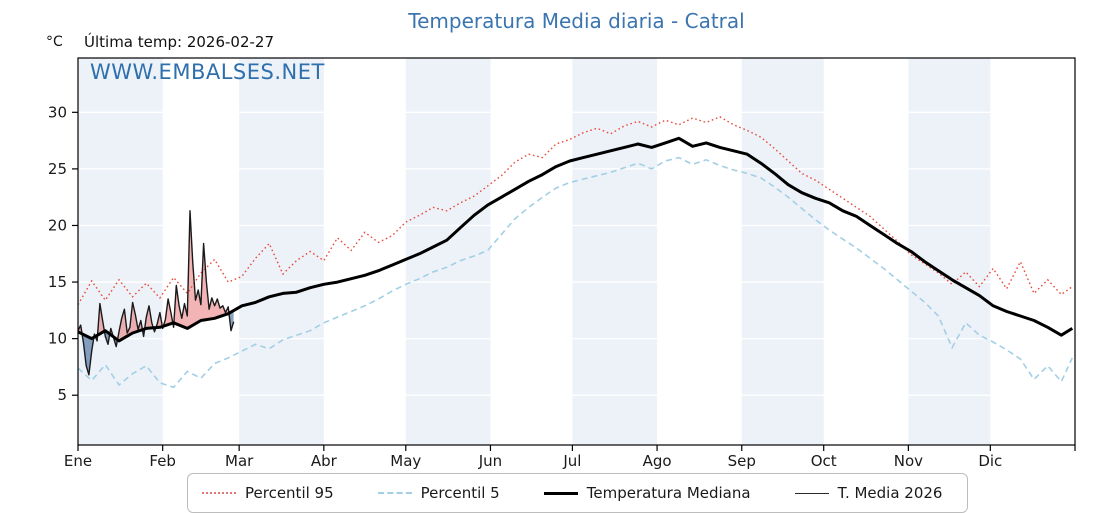 The width and height of the screenshot is (1120, 513). Describe the element at coordinates (239, 461) in the screenshot. I see `x-tick-label: Mar` at that location.